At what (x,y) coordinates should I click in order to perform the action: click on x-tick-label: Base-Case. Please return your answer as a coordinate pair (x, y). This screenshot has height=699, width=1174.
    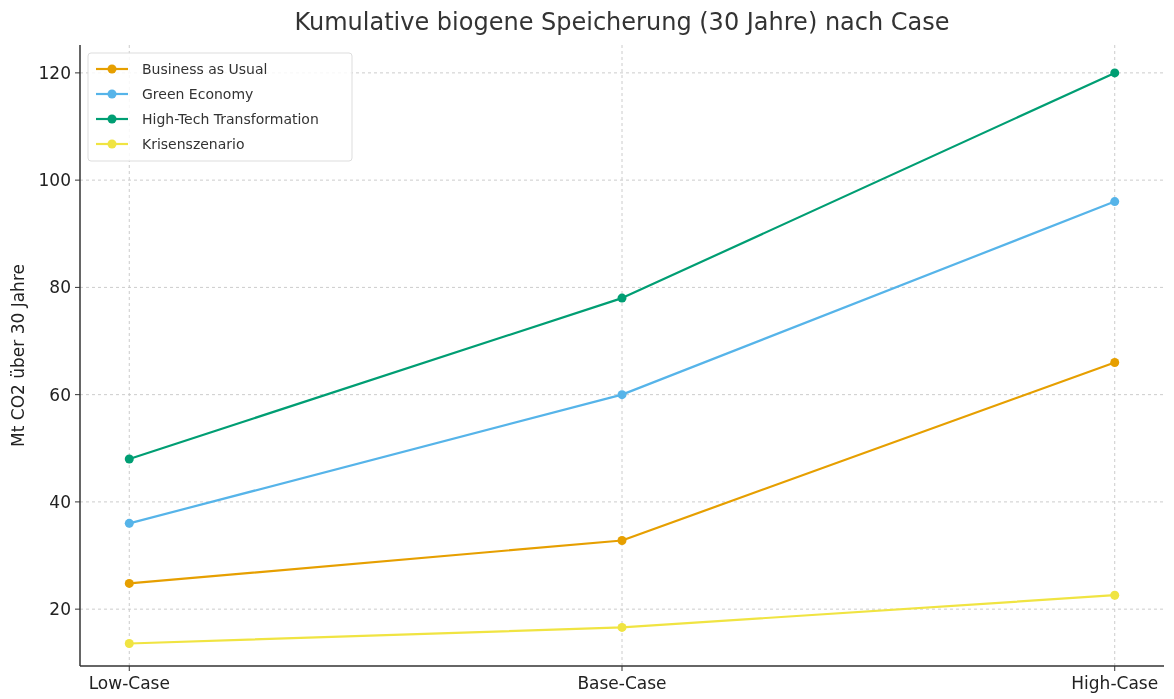
    Looking at the image, I should click on (622, 683).